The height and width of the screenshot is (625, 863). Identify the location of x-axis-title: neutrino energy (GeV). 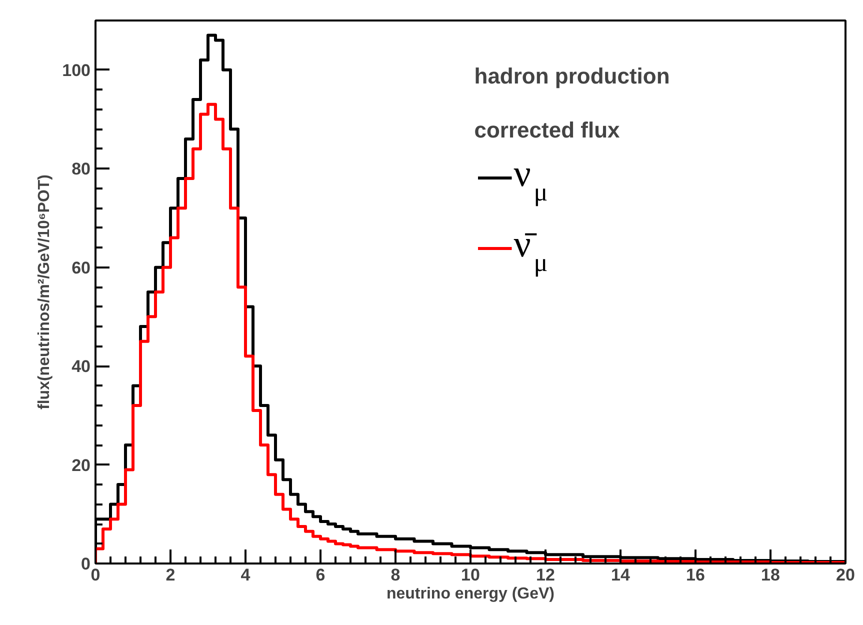
(470, 594).